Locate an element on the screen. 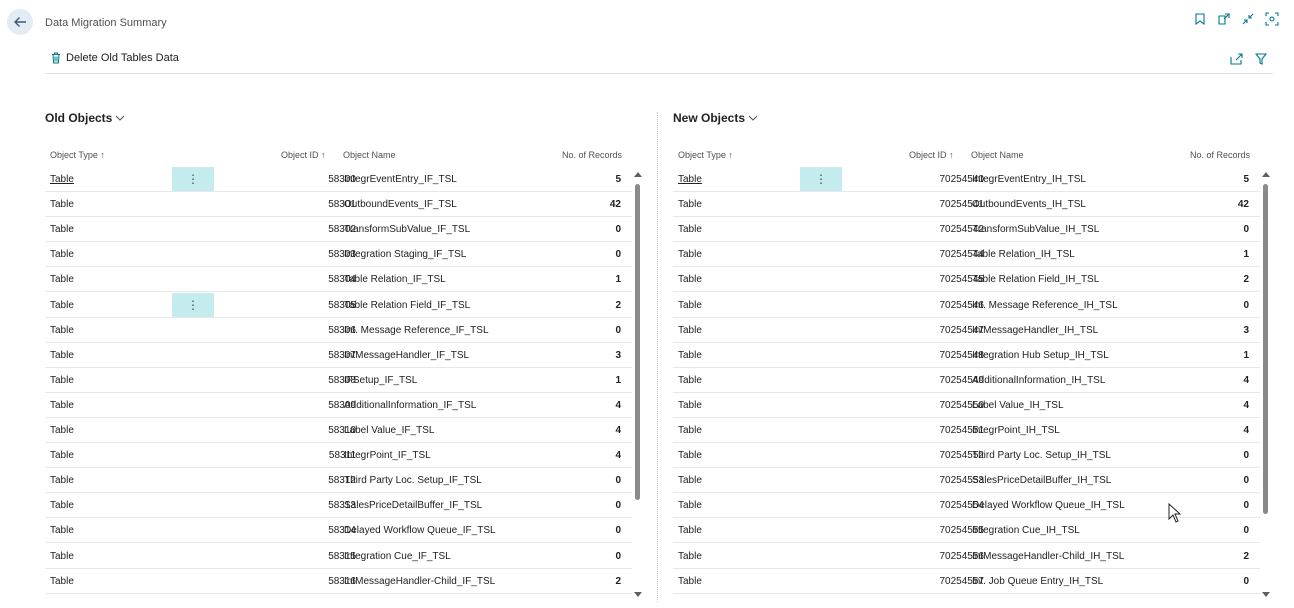 The image size is (1294, 608). object-id-cell: 70254550 is located at coordinates (962, 405).